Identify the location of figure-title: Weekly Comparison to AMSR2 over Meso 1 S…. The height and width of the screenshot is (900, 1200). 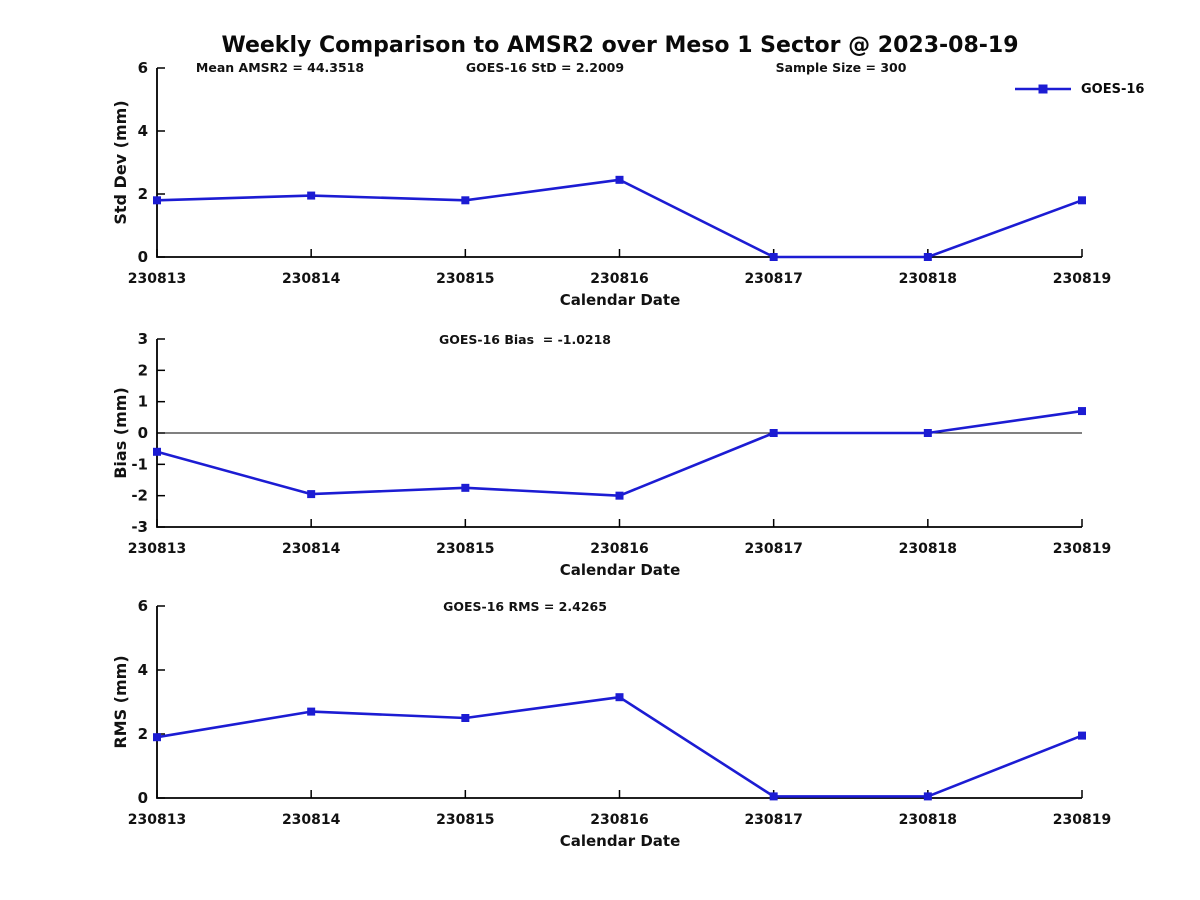
(620, 45).